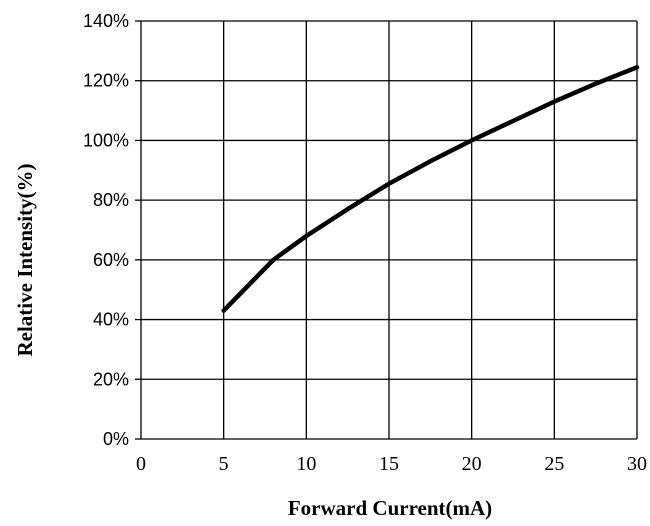 The width and height of the screenshot is (650, 526). Describe the element at coordinates (111, 260) in the screenshot. I see `y-tick-label: 60%` at that location.